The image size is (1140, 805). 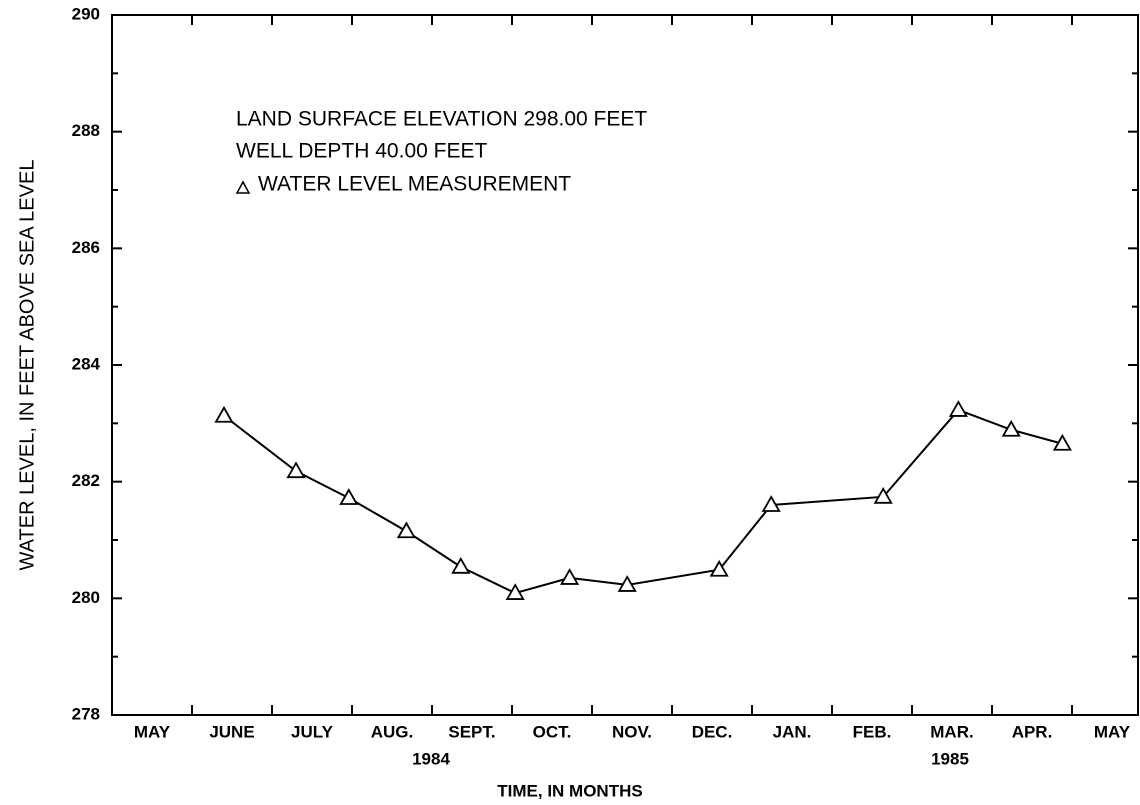 What do you see at coordinates (86, 13) in the screenshot?
I see `y-tick-label: 290` at bounding box center [86, 13].